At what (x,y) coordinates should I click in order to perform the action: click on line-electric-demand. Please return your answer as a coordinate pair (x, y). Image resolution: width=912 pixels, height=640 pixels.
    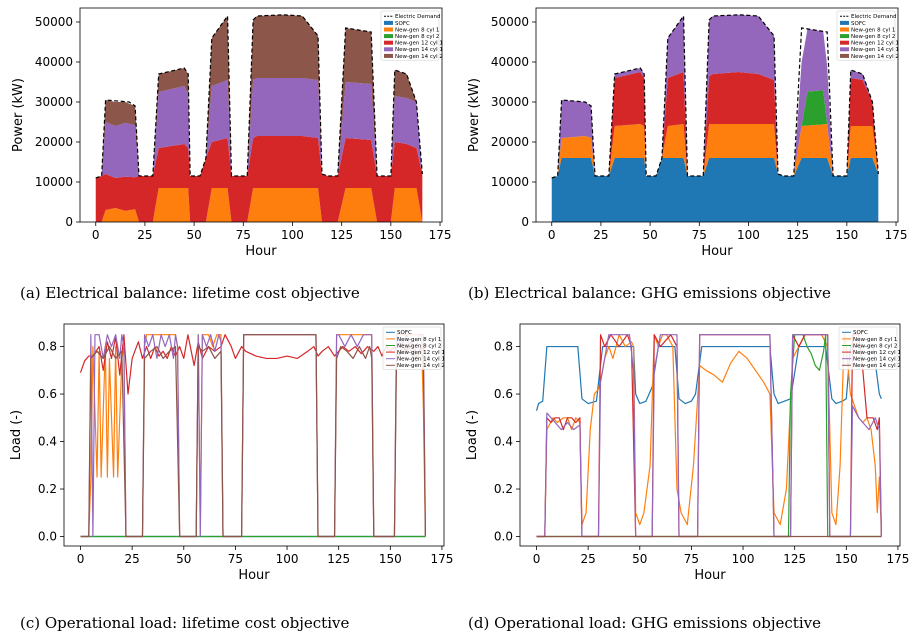
    Looking at the image, I should click on (715, 96).